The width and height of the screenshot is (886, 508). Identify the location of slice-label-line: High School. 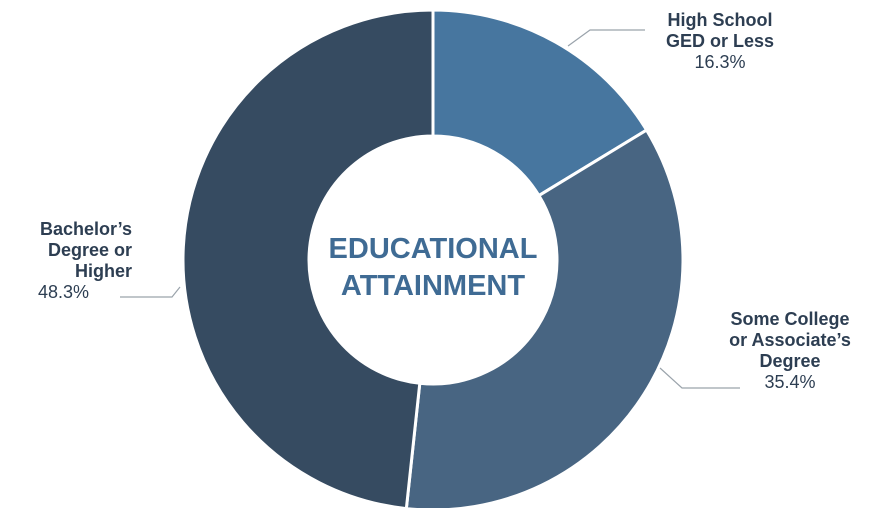
(720, 20).